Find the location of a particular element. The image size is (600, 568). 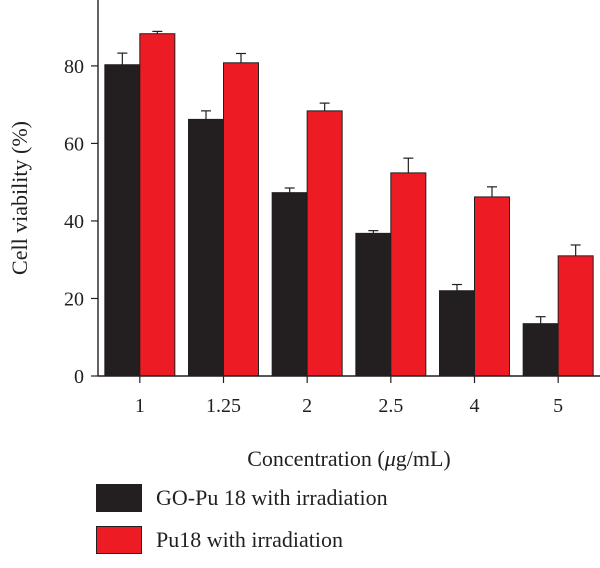

bar-pu18-2.5 is located at coordinates (408, 274).